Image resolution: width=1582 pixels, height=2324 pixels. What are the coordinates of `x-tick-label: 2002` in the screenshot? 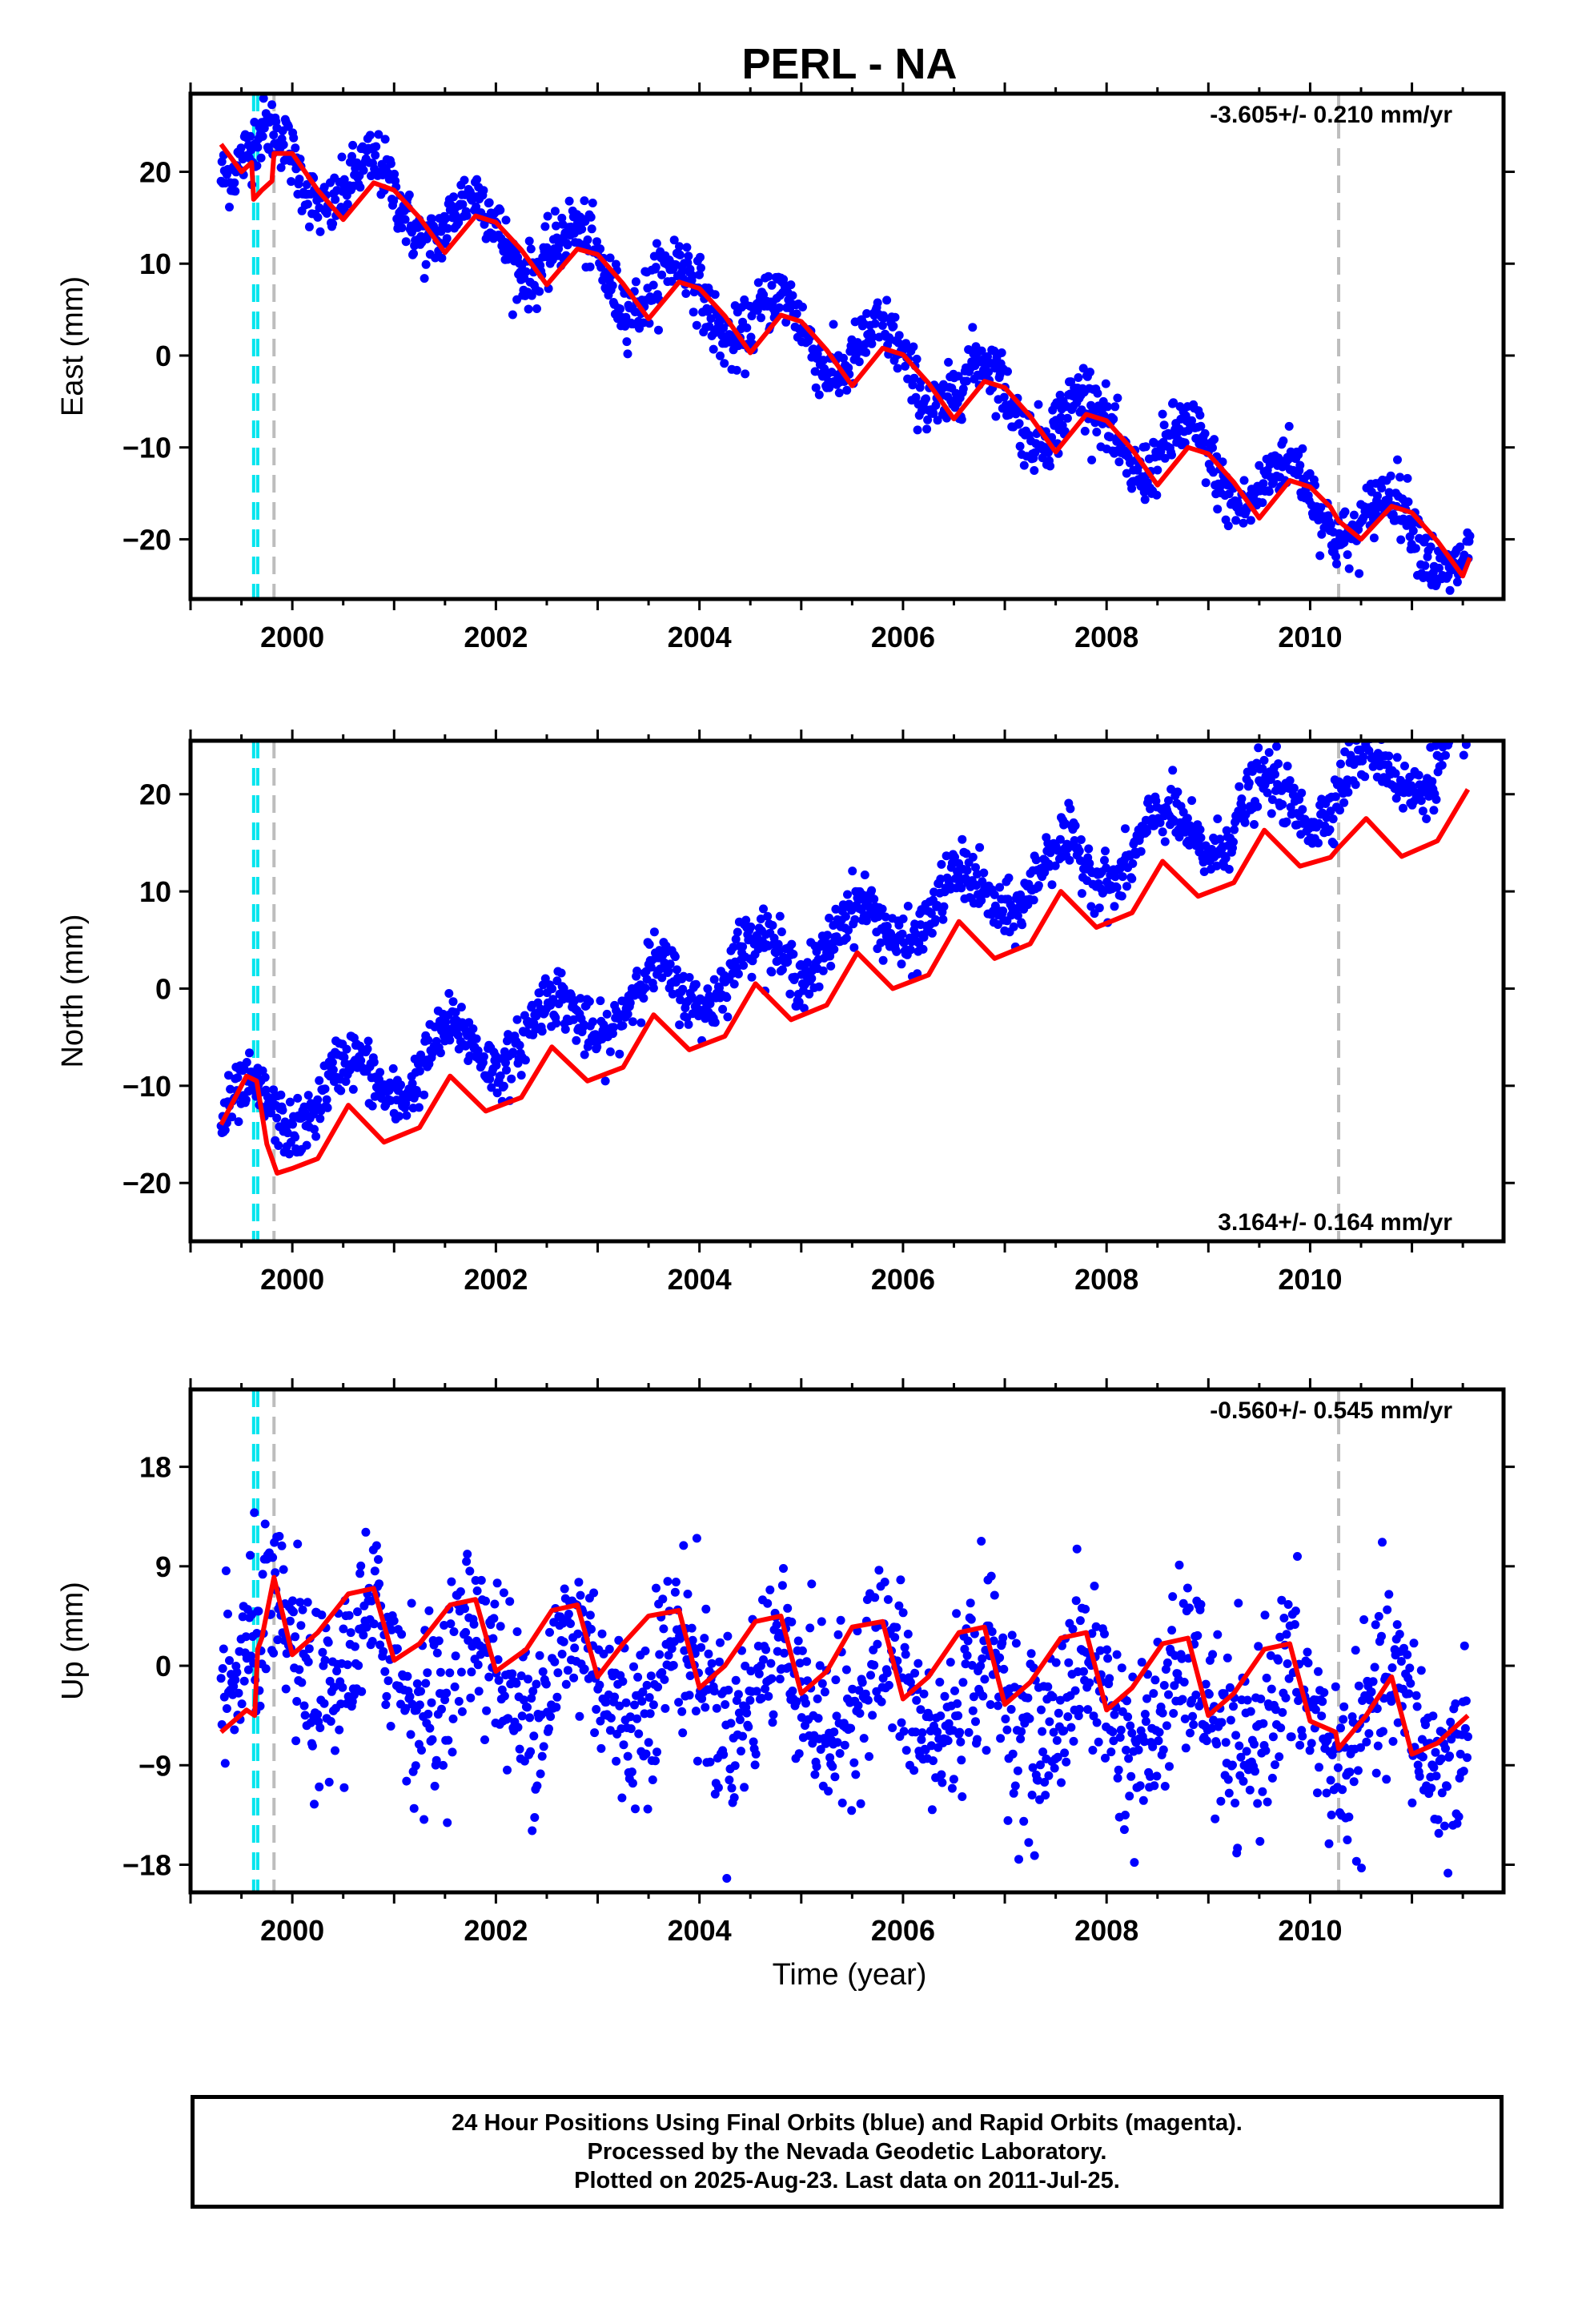 It's located at (496, 1279).